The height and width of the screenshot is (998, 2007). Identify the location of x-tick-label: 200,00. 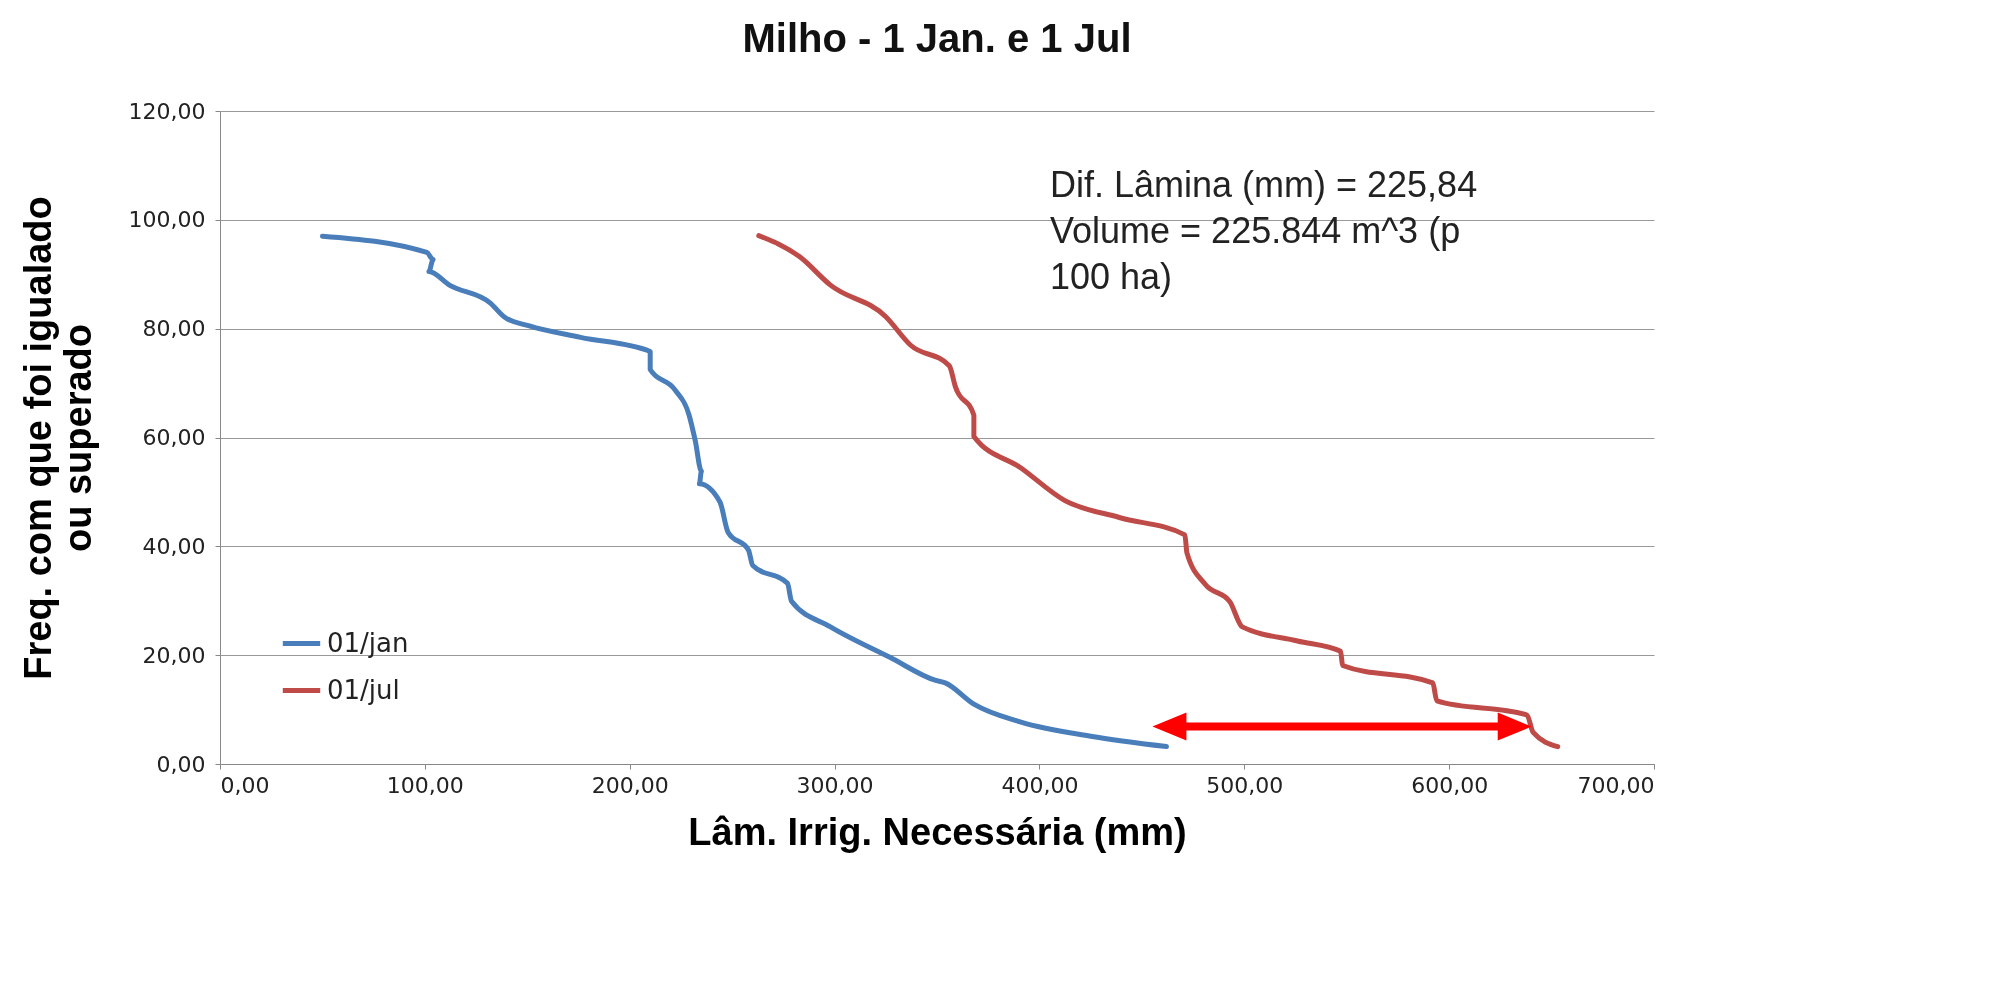
(630, 785).